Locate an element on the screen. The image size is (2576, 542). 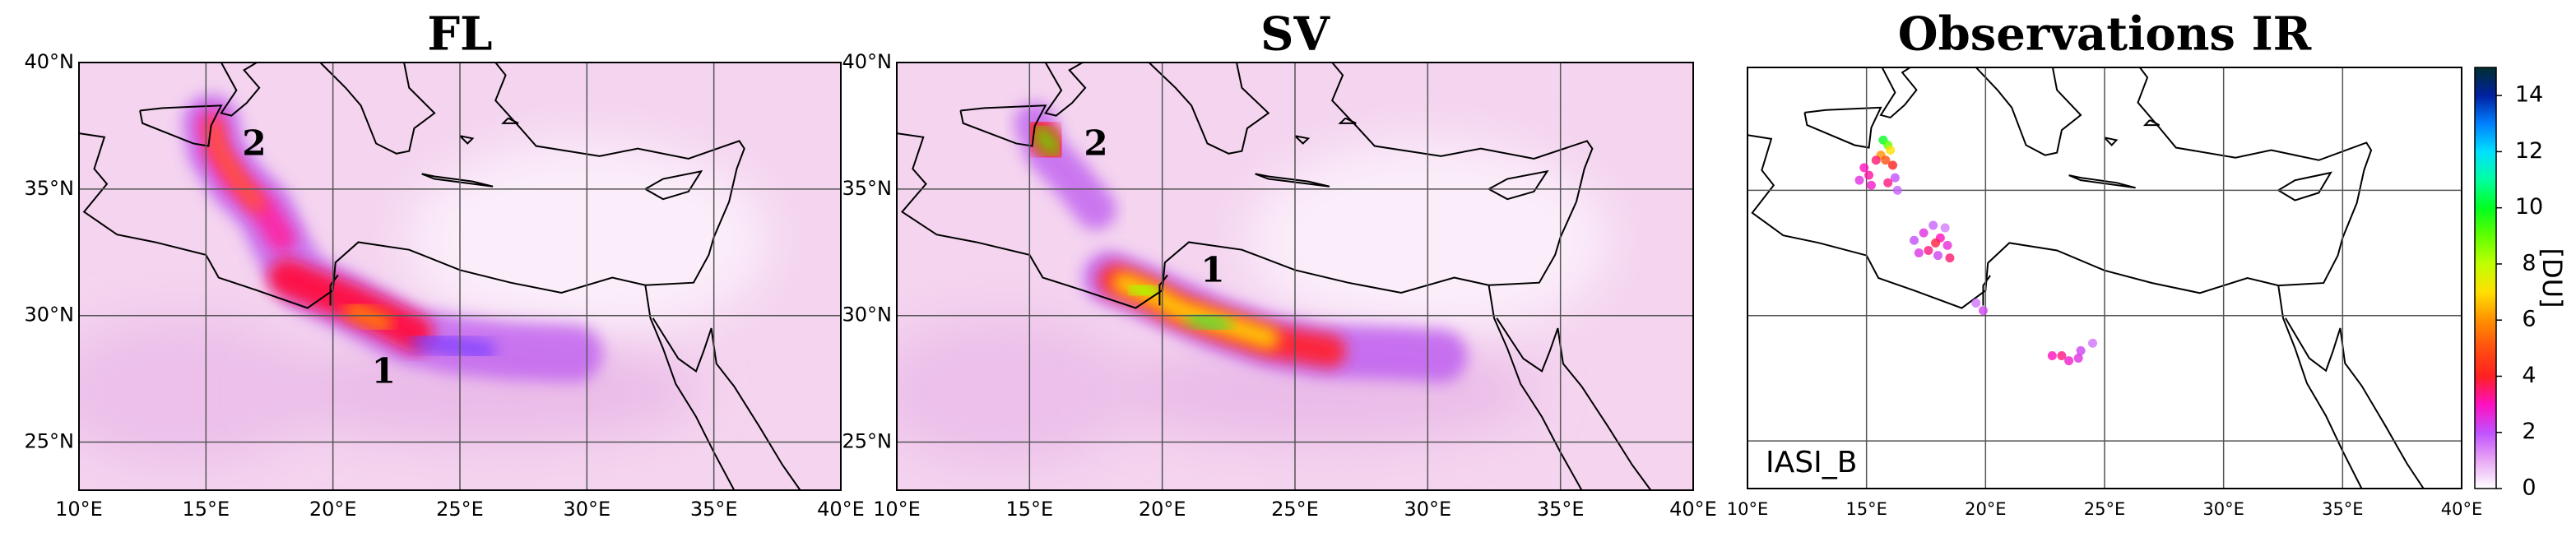
colorbar-tick-label: 2 is located at coordinates (2529, 432).